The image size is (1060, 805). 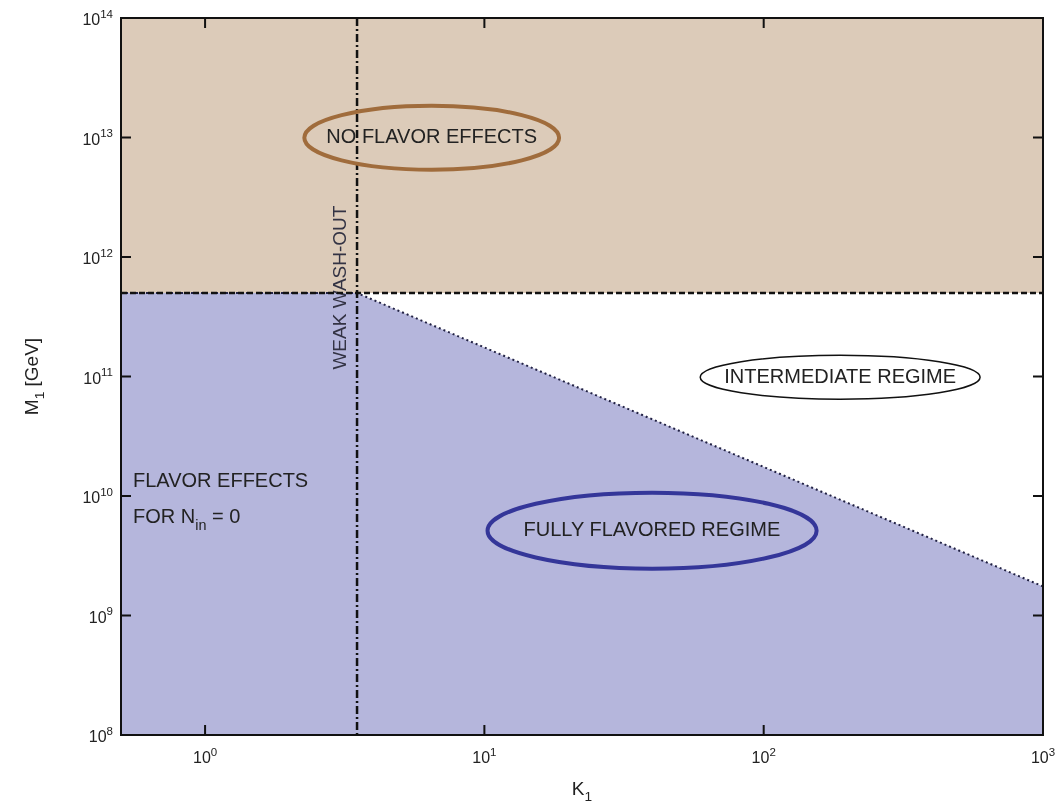 What do you see at coordinates (34, 376) in the screenshot?
I see `y-axis-title: M1 [GeV]` at bounding box center [34, 376].